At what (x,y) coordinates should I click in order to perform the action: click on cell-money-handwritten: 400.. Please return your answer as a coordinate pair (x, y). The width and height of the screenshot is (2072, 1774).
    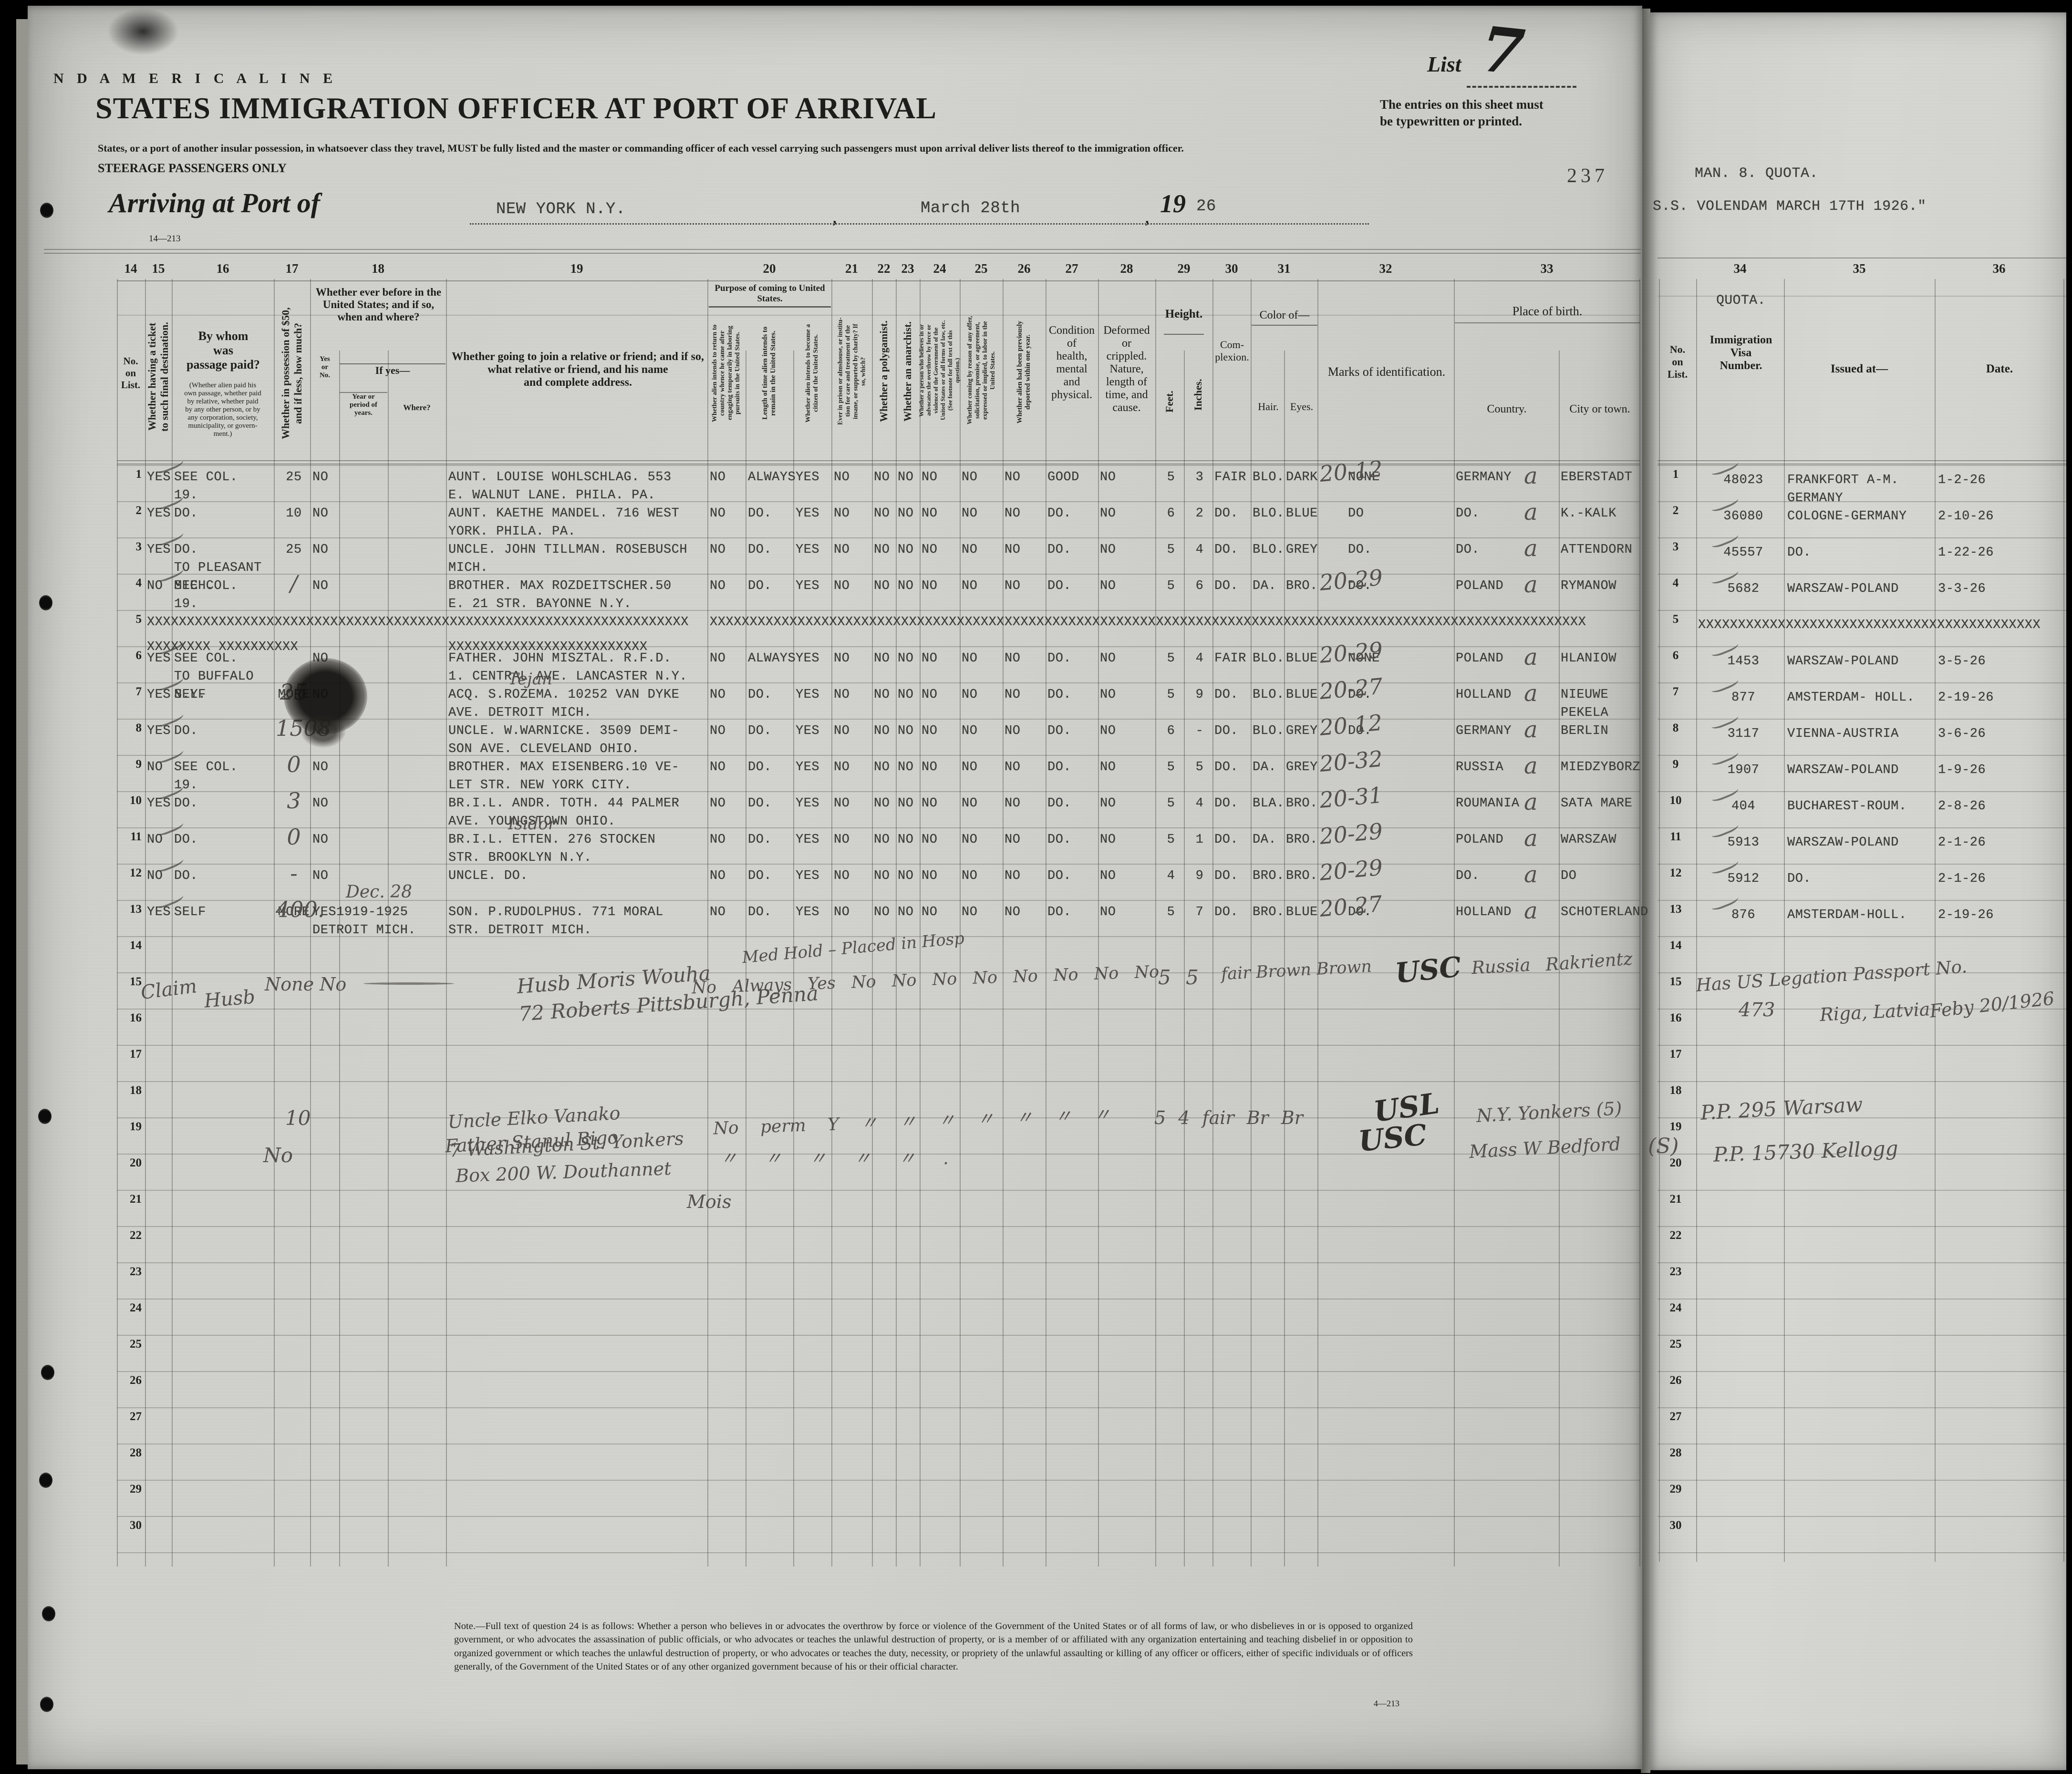
    Looking at the image, I should click on (300, 909).